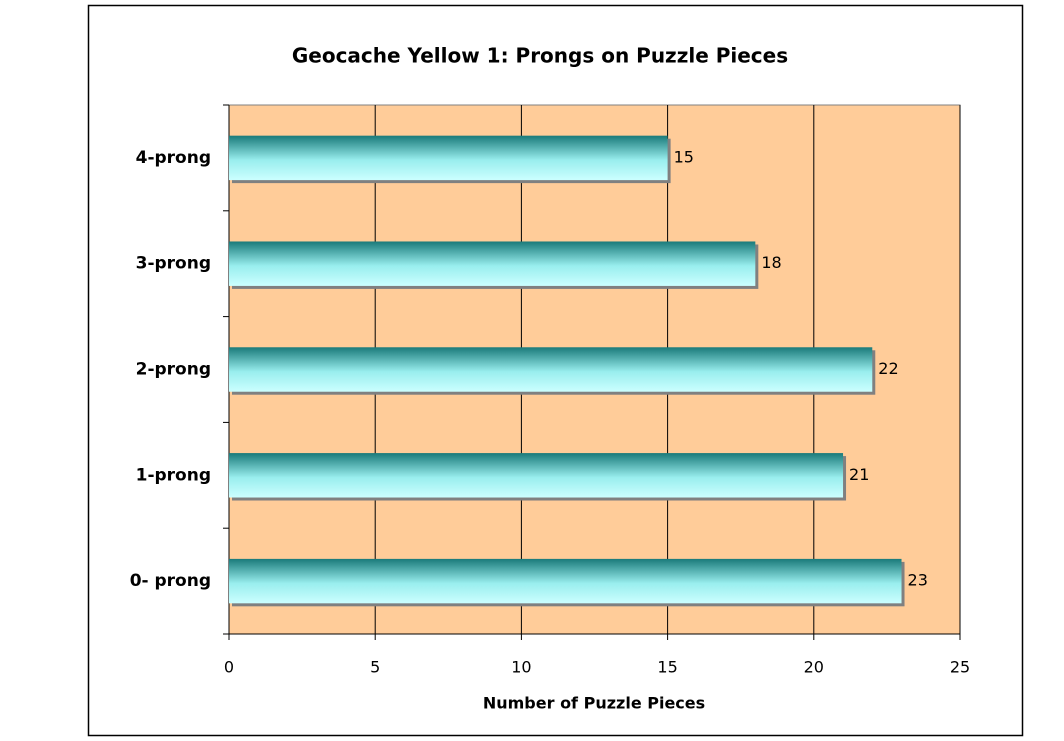 The image size is (1064, 741). What do you see at coordinates (859, 474) in the screenshot?
I see `data-label: 21` at bounding box center [859, 474].